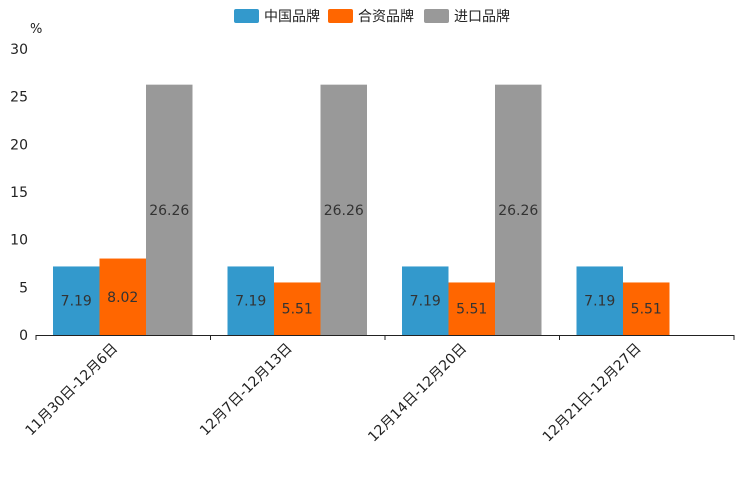 Image resolution: width=744 pixels, height=496 pixels. I want to click on legend-label-3: 进口品牌, so click(482, 16).